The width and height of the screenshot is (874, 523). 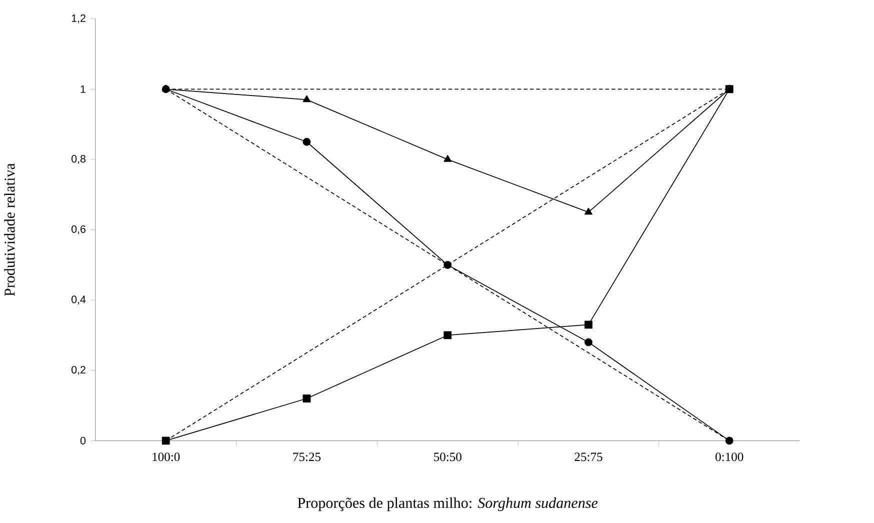 I want to click on x-tick-label: 75:25, so click(x=307, y=457).